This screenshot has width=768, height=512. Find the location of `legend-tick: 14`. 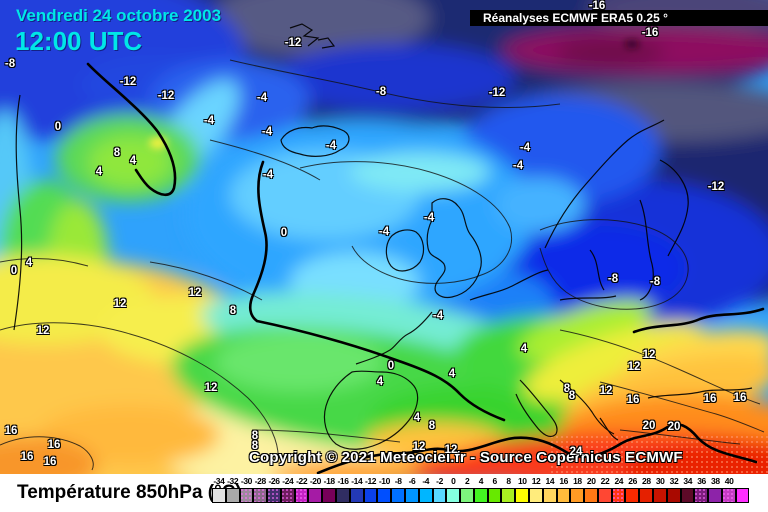

legend-tick: 14 is located at coordinates (550, 481).